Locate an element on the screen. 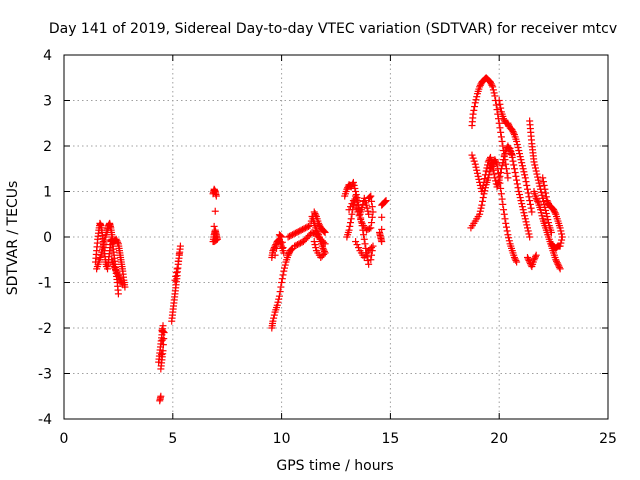 The height and width of the screenshot is (480, 640). x-axis-label: GPS time / hours is located at coordinates (334, 466).